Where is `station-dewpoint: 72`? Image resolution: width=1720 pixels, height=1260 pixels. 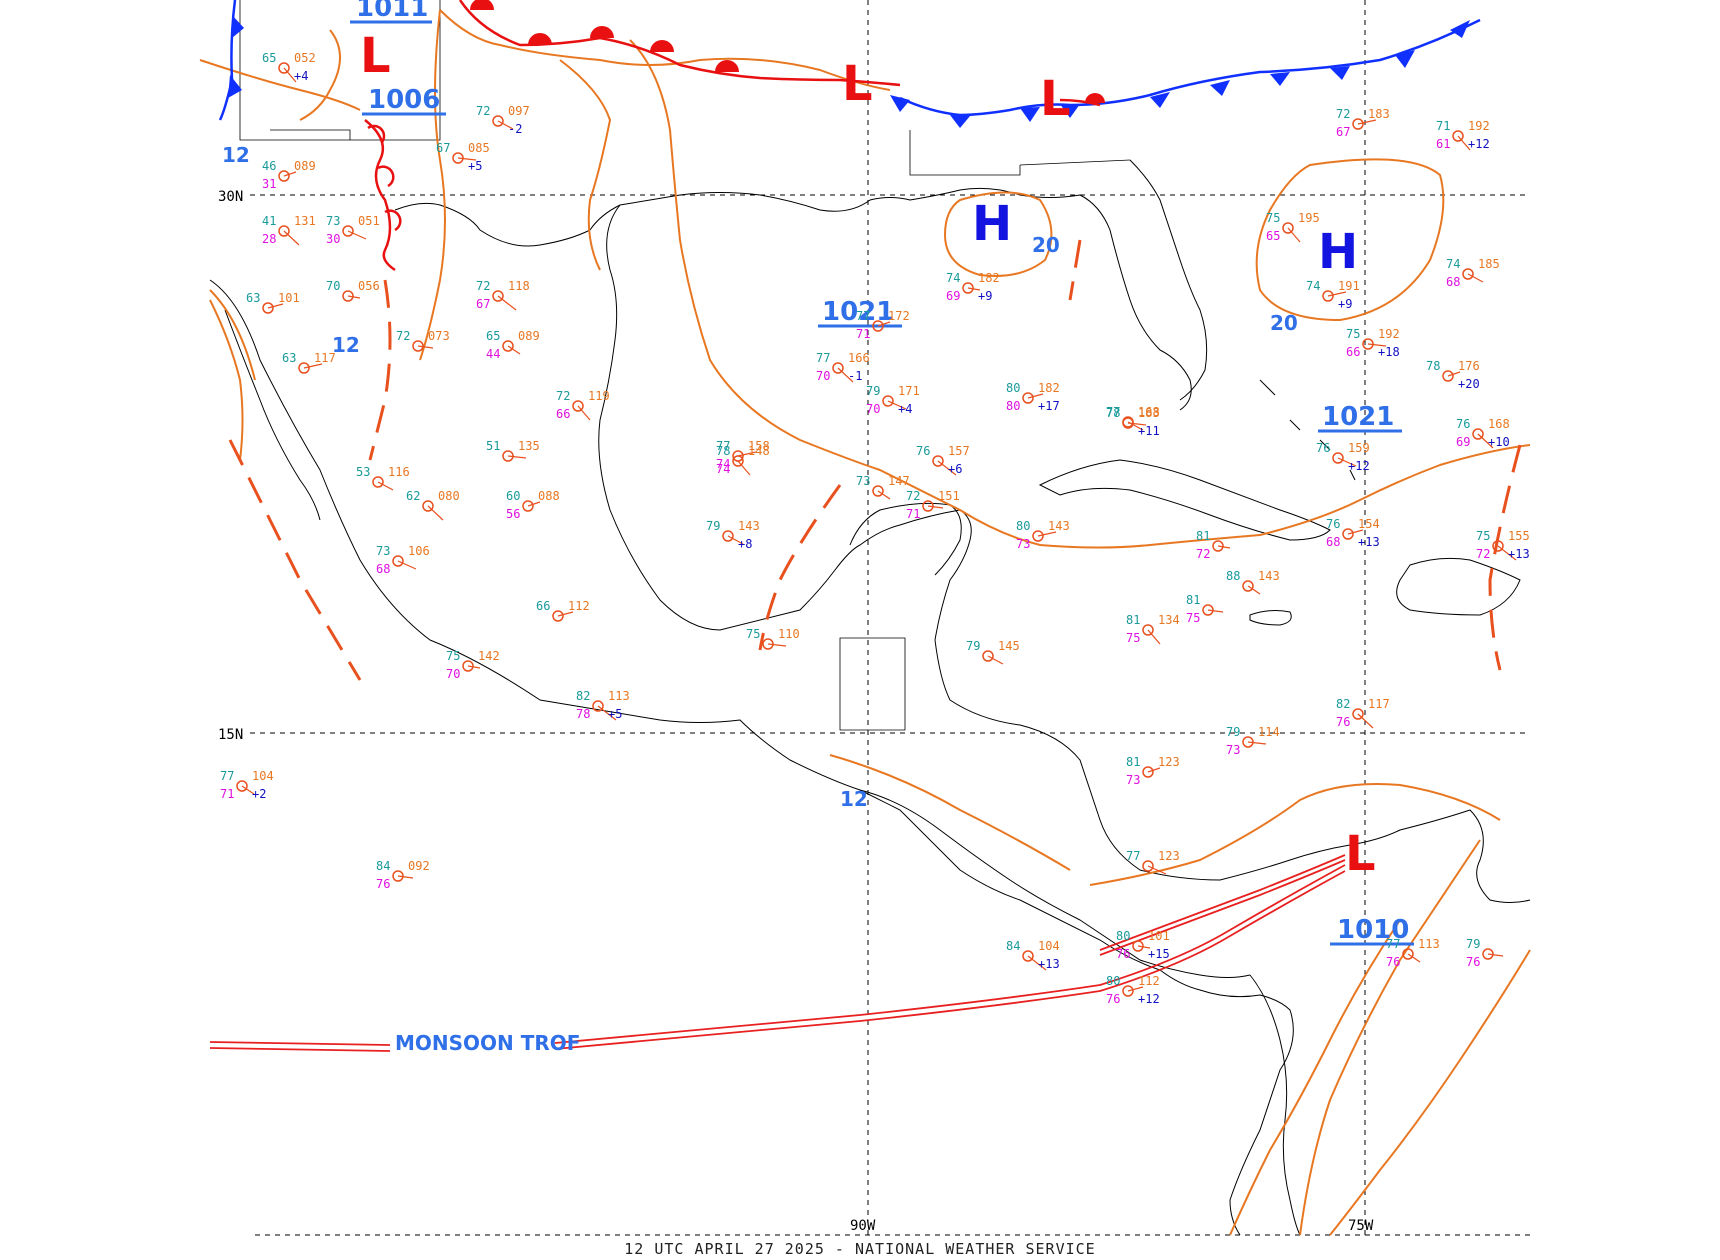 station-dewpoint: 72 is located at coordinates (1203, 554).